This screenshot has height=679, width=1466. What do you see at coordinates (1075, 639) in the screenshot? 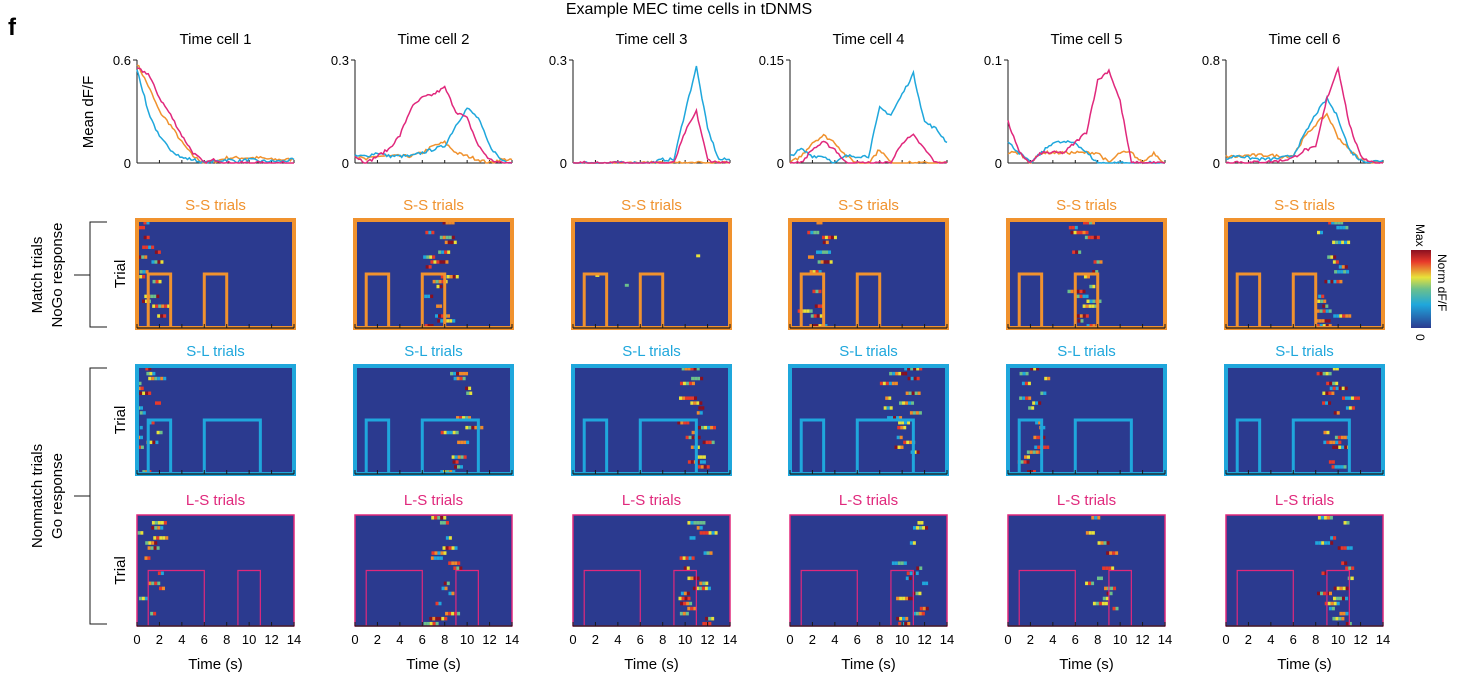
I see `x-tick-label: 6` at bounding box center [1075, 639].